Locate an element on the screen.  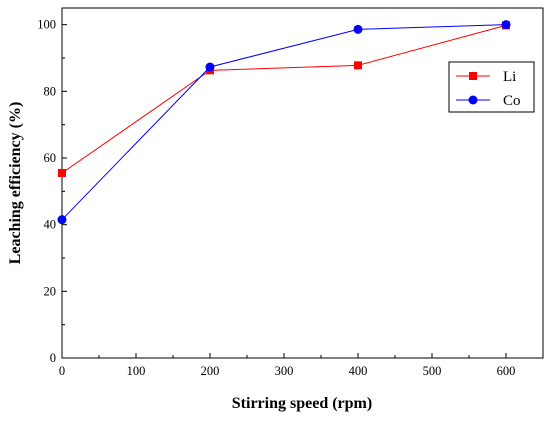
legend-item-co: Co is located at coordinates (488, 101).